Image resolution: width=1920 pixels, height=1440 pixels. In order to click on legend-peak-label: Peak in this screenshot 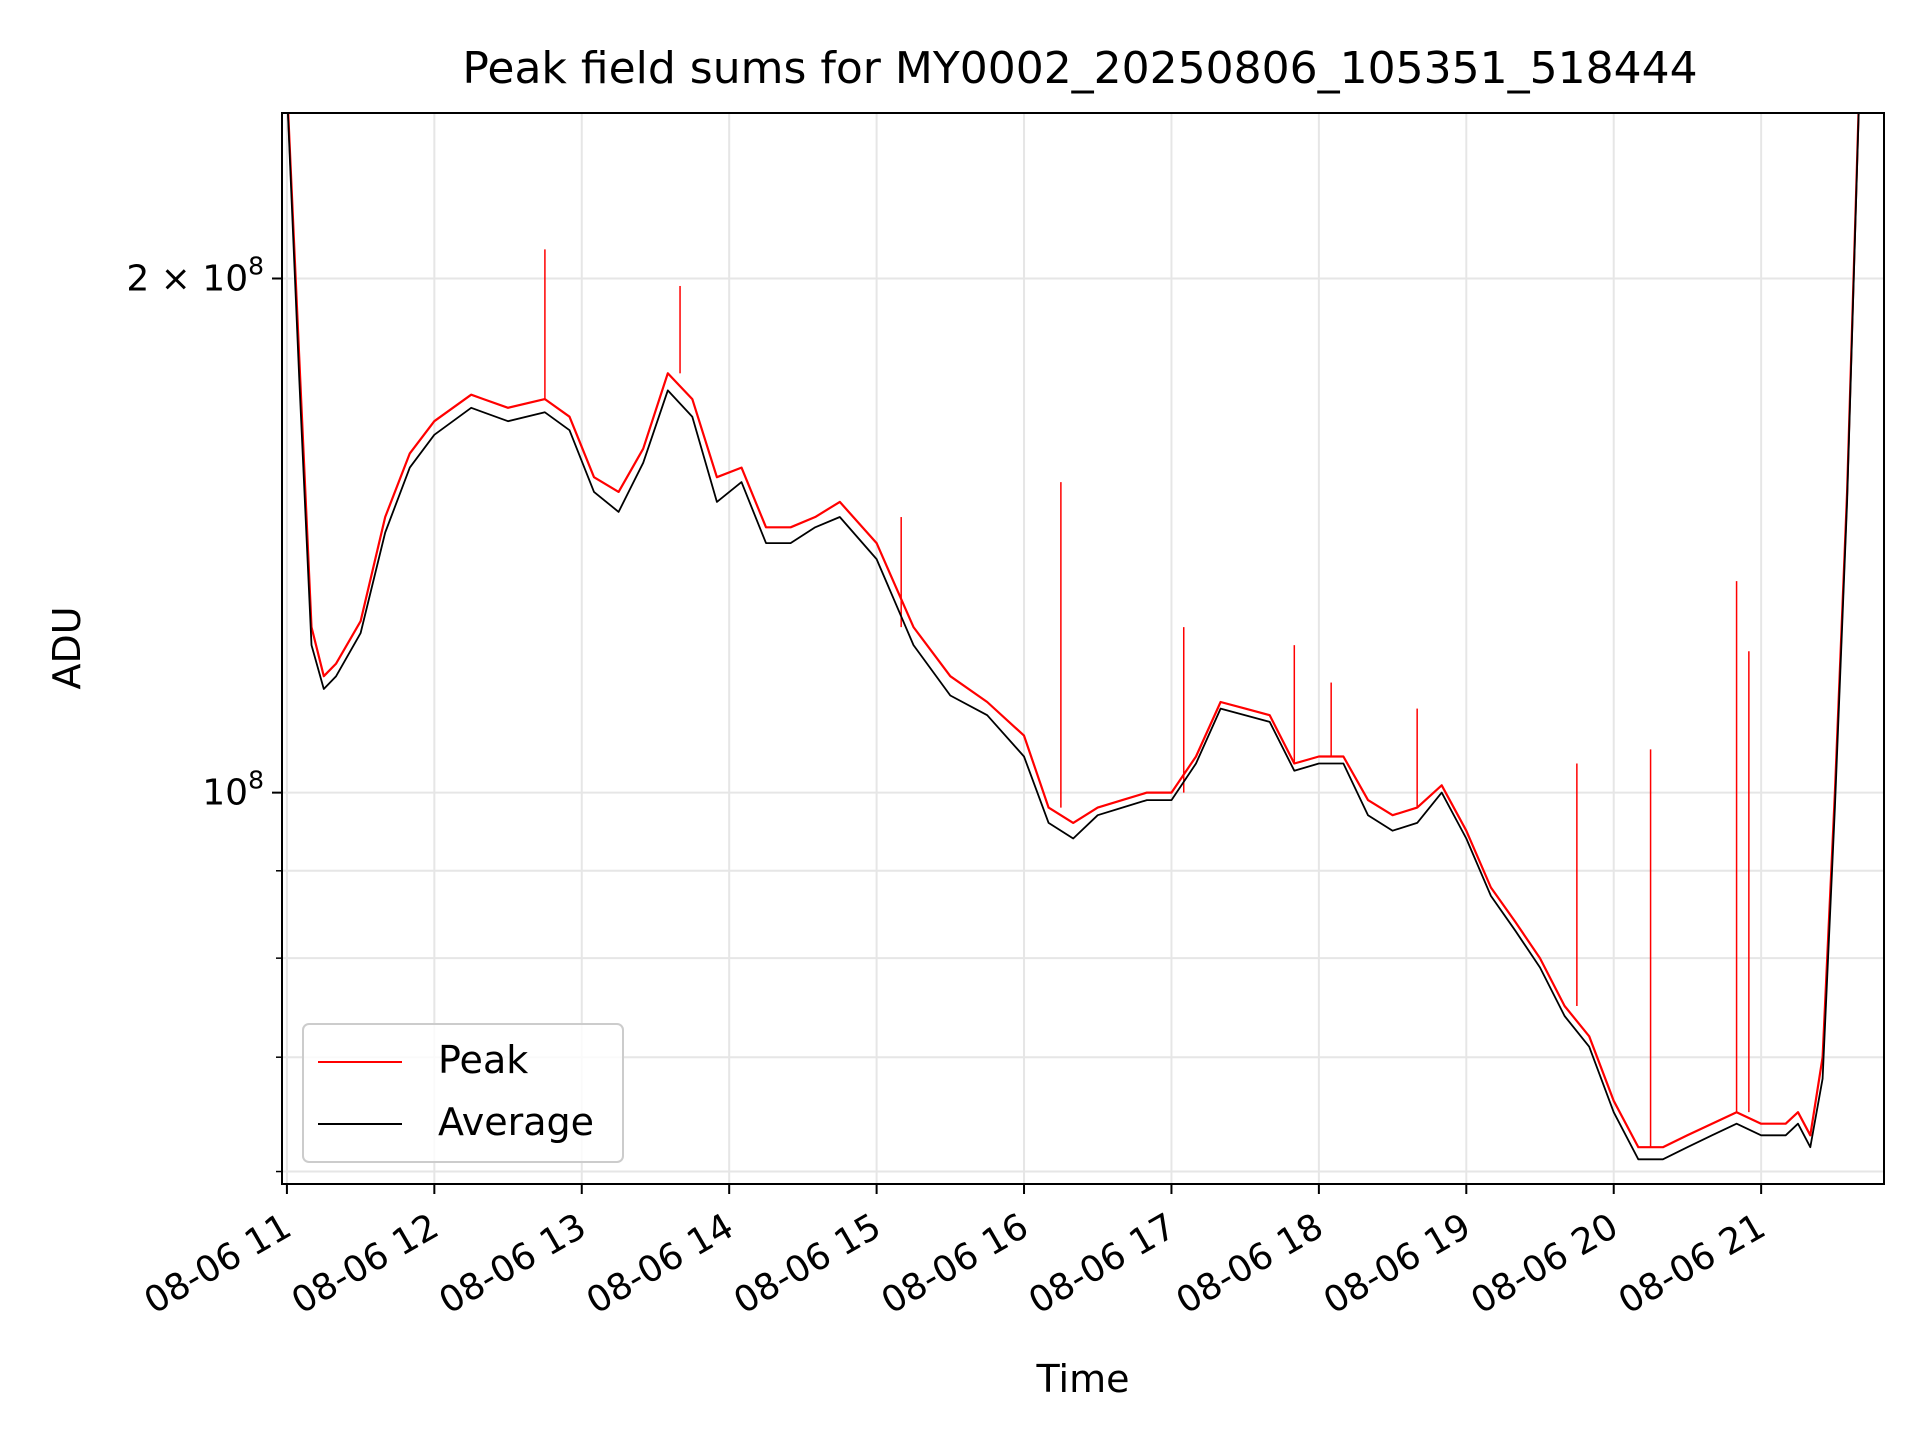, I will do `click(483, 1060)`.